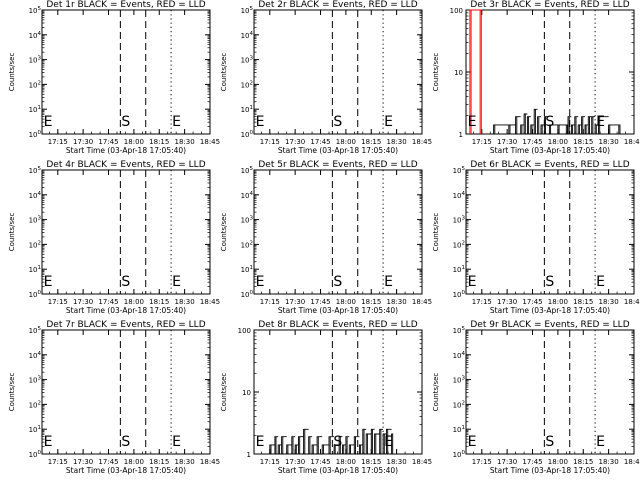 This screenshot has height=480, width=640. What do you see at coordinates (125, 165) in the screenshot?
I see `chart-title: Det 4r BLACK = Events, RED = LLD` at bounding box center [125, 165].